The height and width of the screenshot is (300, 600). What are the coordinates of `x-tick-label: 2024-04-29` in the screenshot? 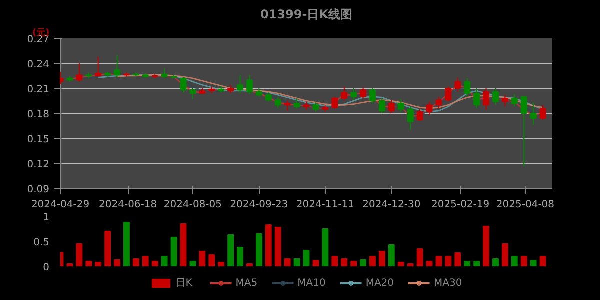 It's located at (60, 205).